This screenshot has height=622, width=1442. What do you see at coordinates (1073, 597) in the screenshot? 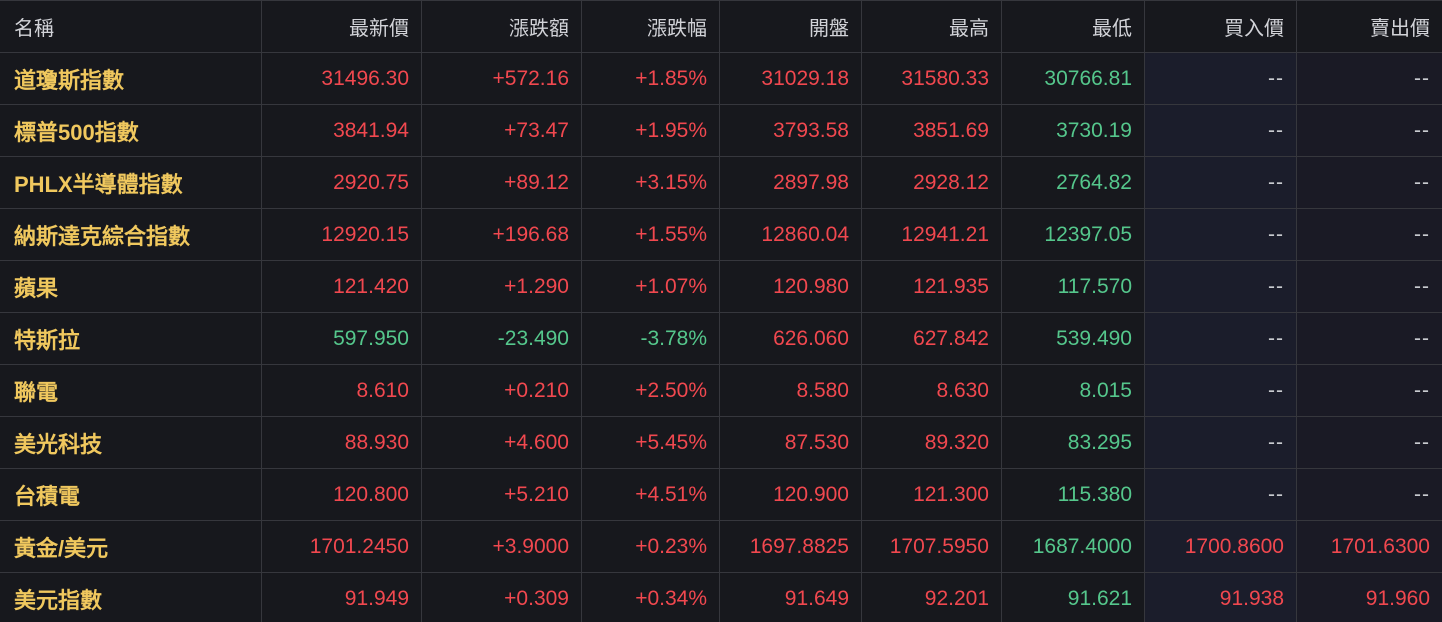
I see `cell-low: 91.621` at bounding box center [1073, 597].